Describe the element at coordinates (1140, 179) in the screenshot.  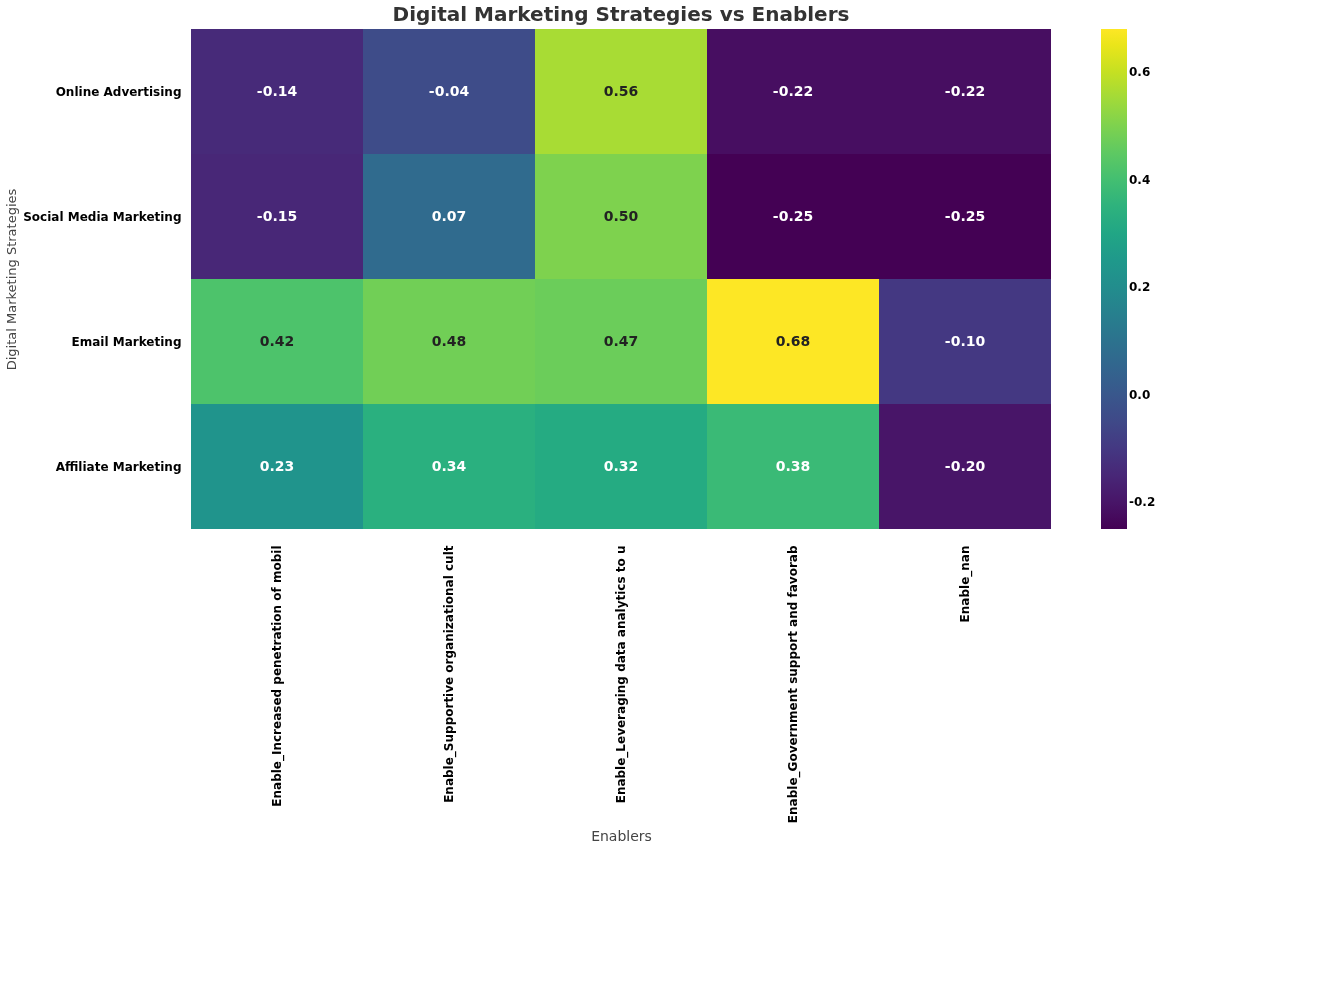
I see `color-bar-label: 0.4` at that location.